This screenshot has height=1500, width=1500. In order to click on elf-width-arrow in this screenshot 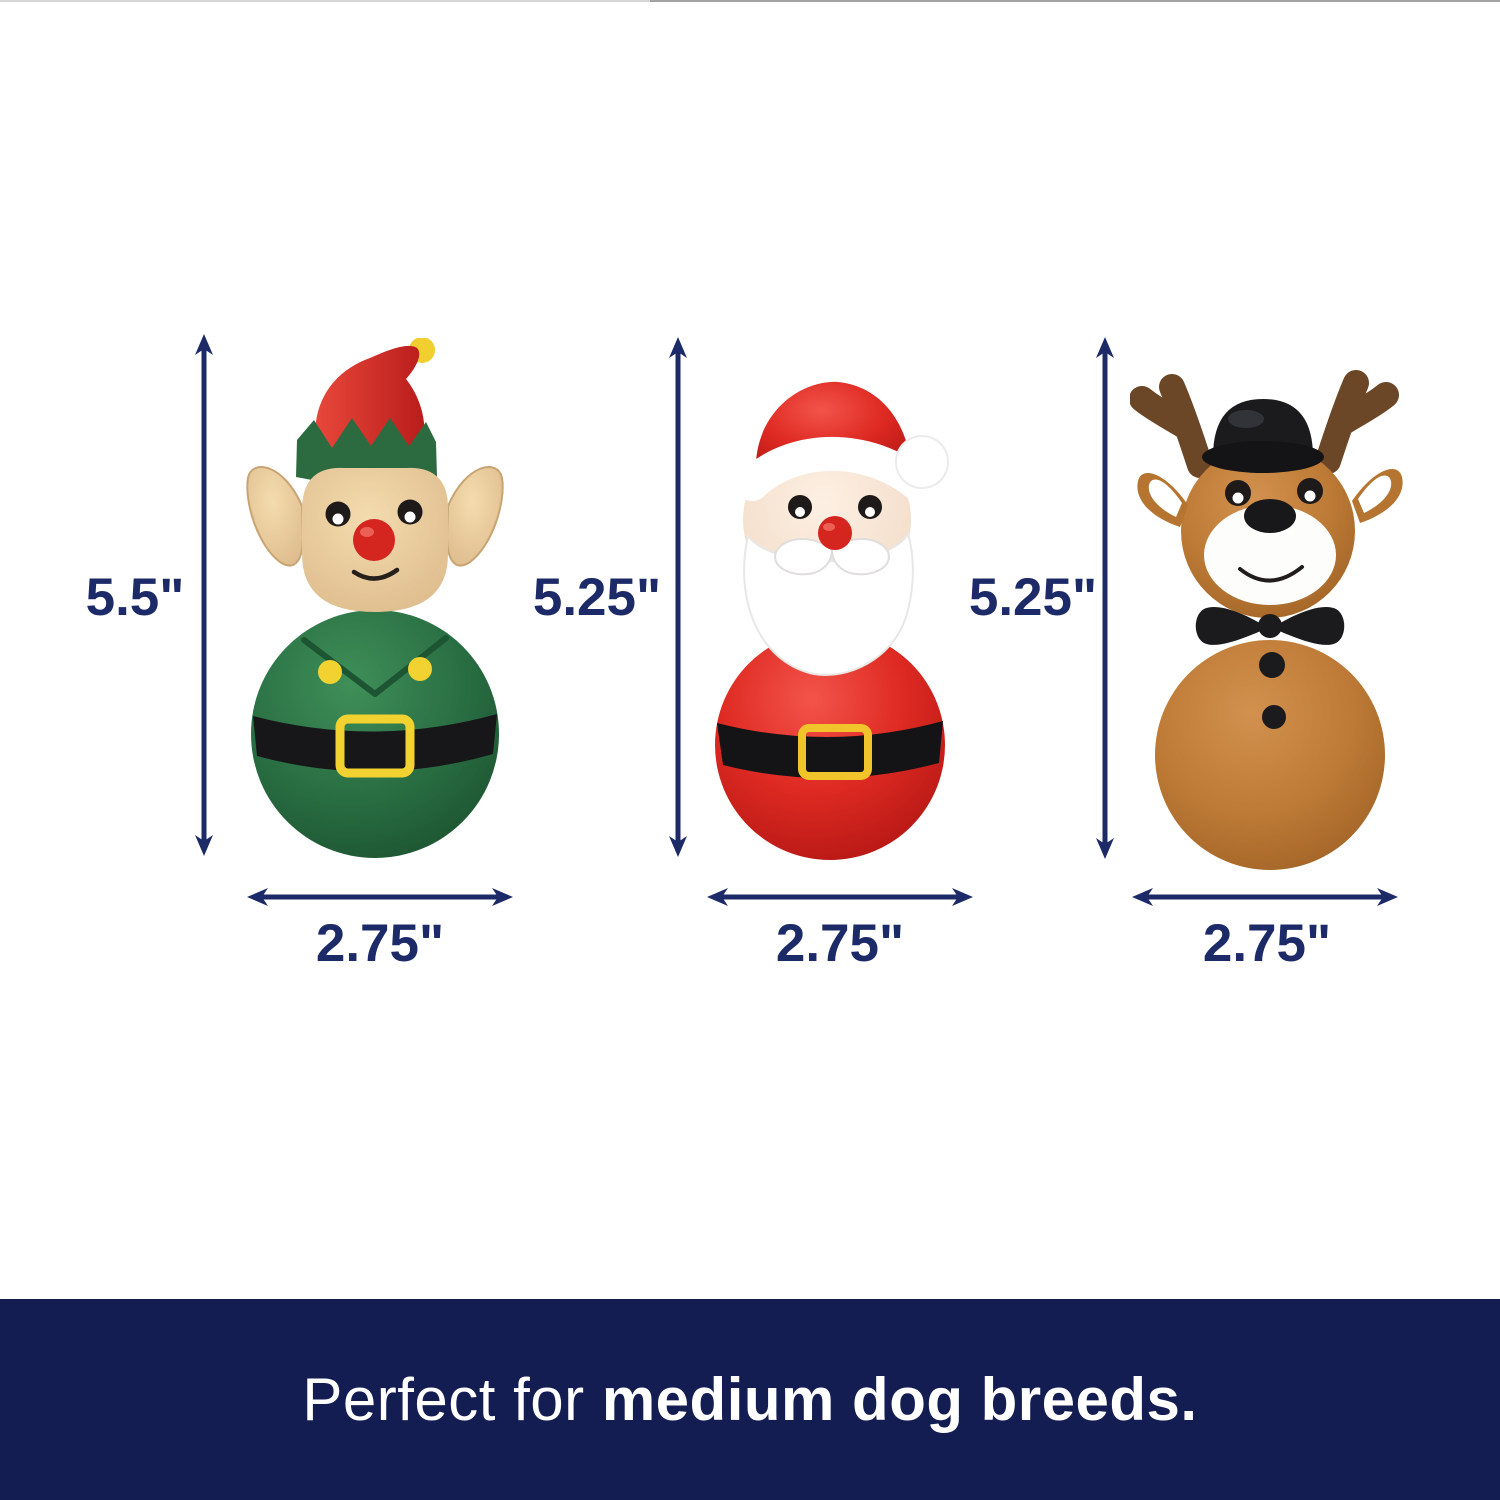, I will do `click(380, 897)`.